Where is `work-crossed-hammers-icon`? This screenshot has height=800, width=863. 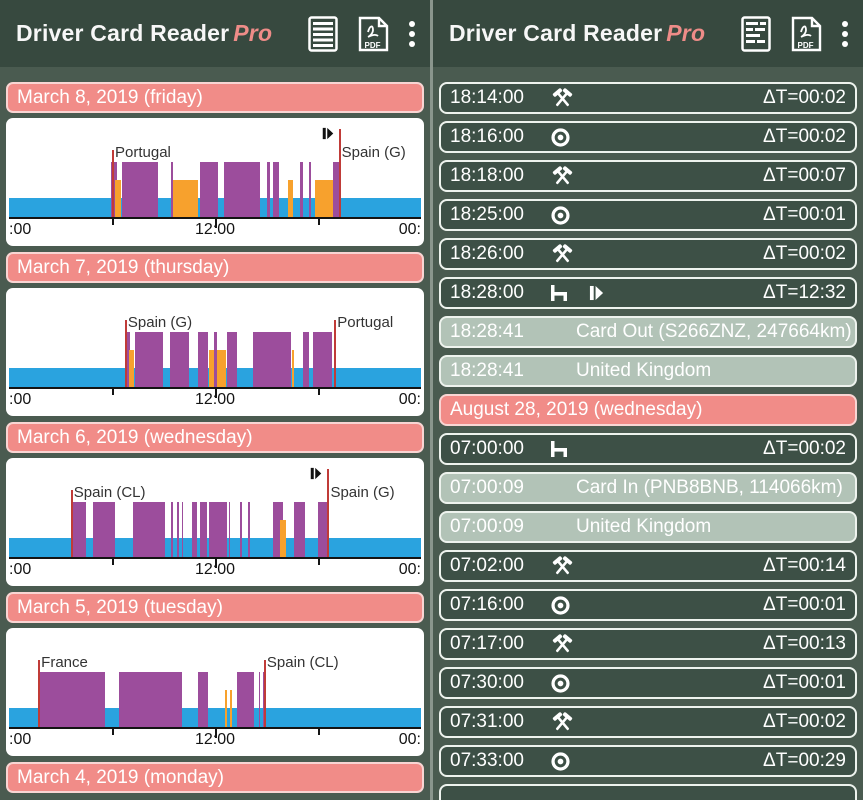
work-crossed-hammers-icon is located at coordinates (562, 176).